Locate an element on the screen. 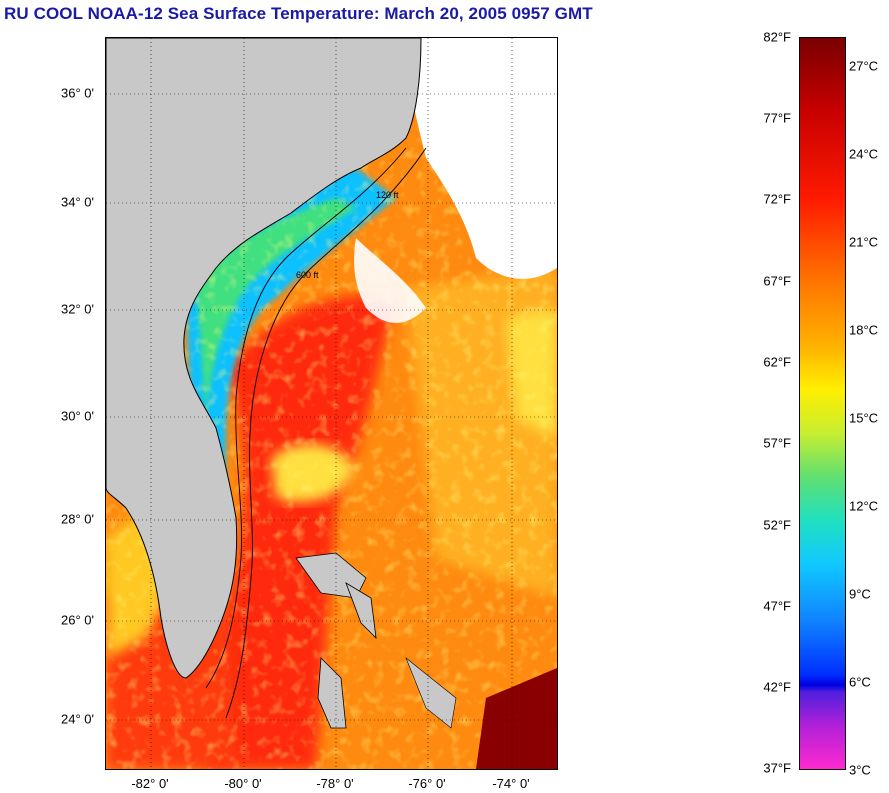  warm-corner is located at coordinates (516, 718).